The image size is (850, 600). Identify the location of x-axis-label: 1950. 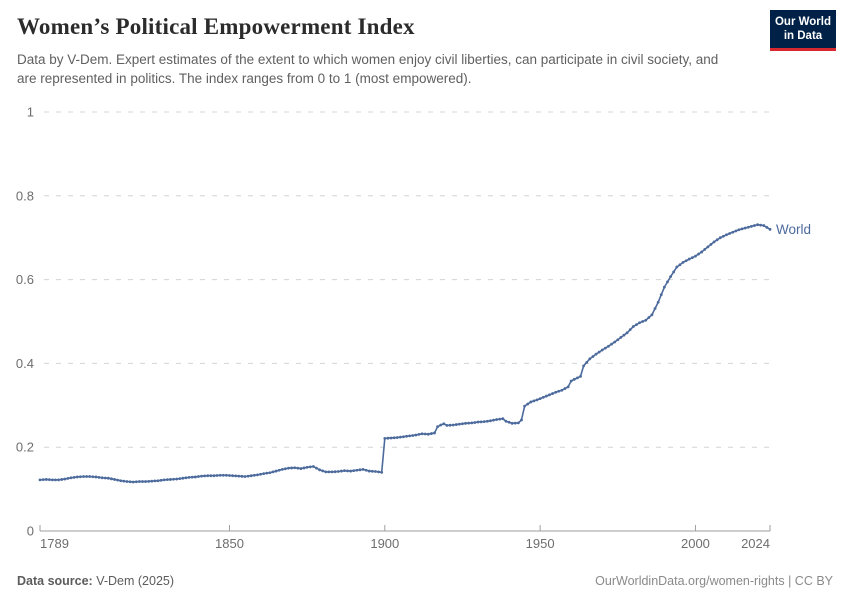
(540, 543).